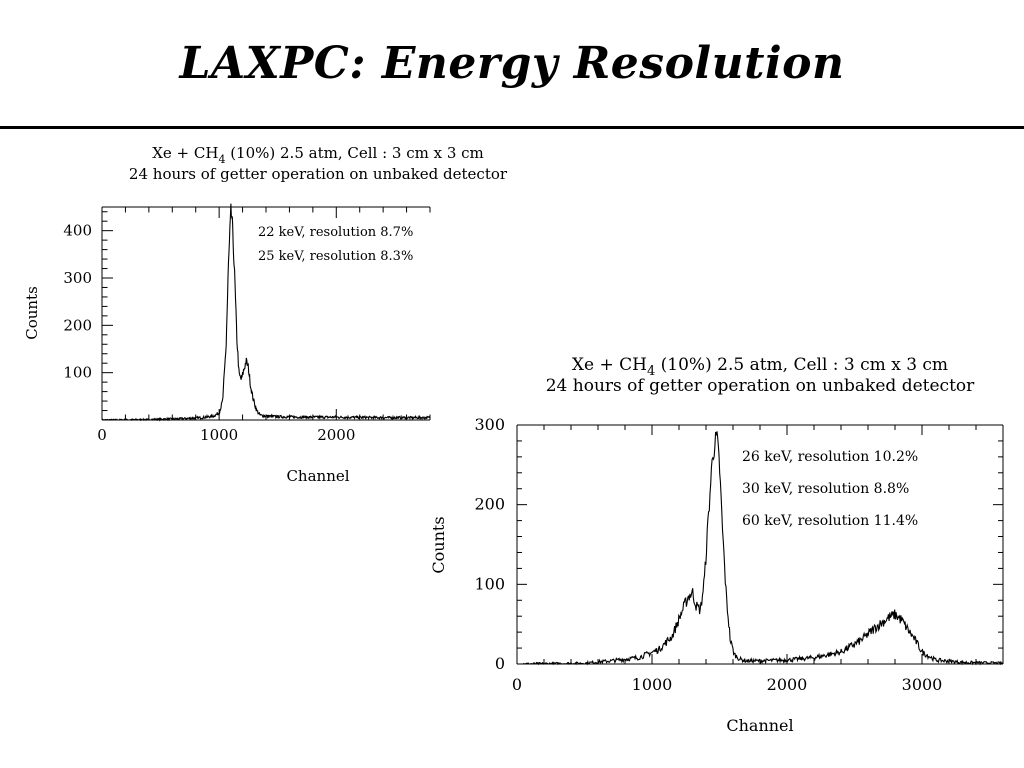 This screenshot has width=1024, height=768. What do you see at coordinates (825, 489) in the screenshot?
I see `resolution-annotation: 30 keV, resolution 8.8%` at bounding box center [825, 489].